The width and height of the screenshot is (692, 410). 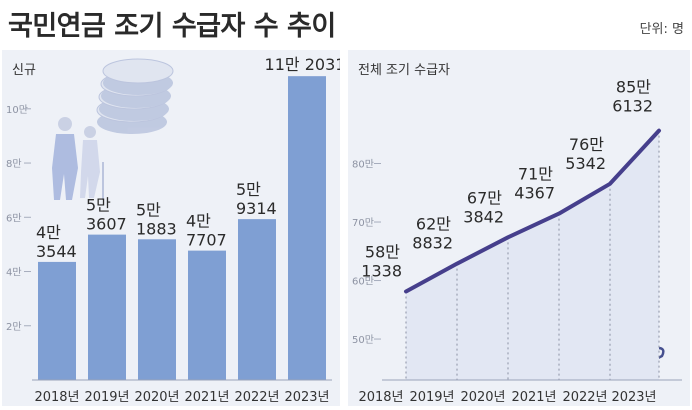 What do you see at coordinates (206, 240) in the screenshot?
I see `bar-value-label: 7707` at bounding box center [206, 240].